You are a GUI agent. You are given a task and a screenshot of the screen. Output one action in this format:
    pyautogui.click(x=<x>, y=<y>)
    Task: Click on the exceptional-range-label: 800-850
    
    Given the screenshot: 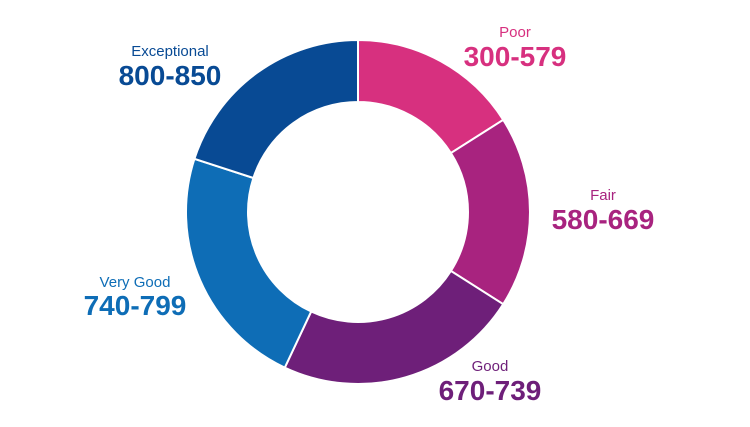 What is the action you would take?
    pyautogui.click(x=170, y=75)
    